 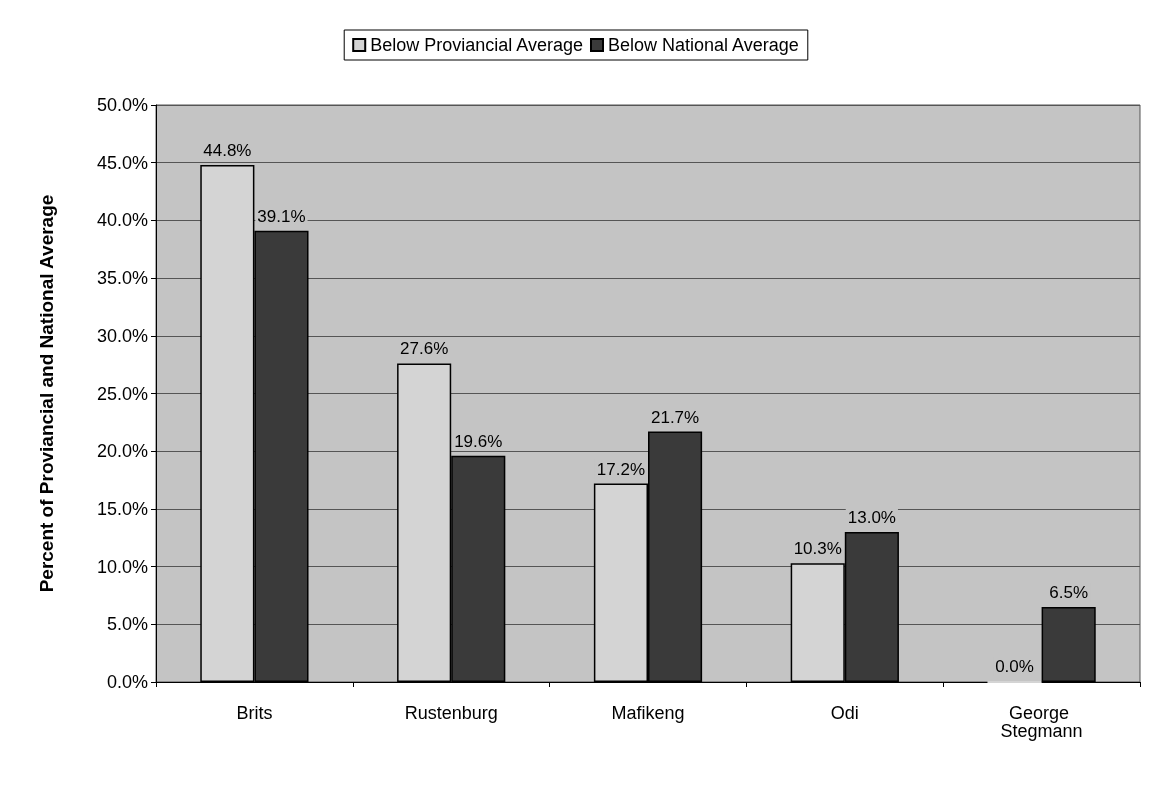 What do you see at coordinates (122, 451) in the screenshot?
I see `y-tick-label: 20.0%` at bounding box center [122, 451].